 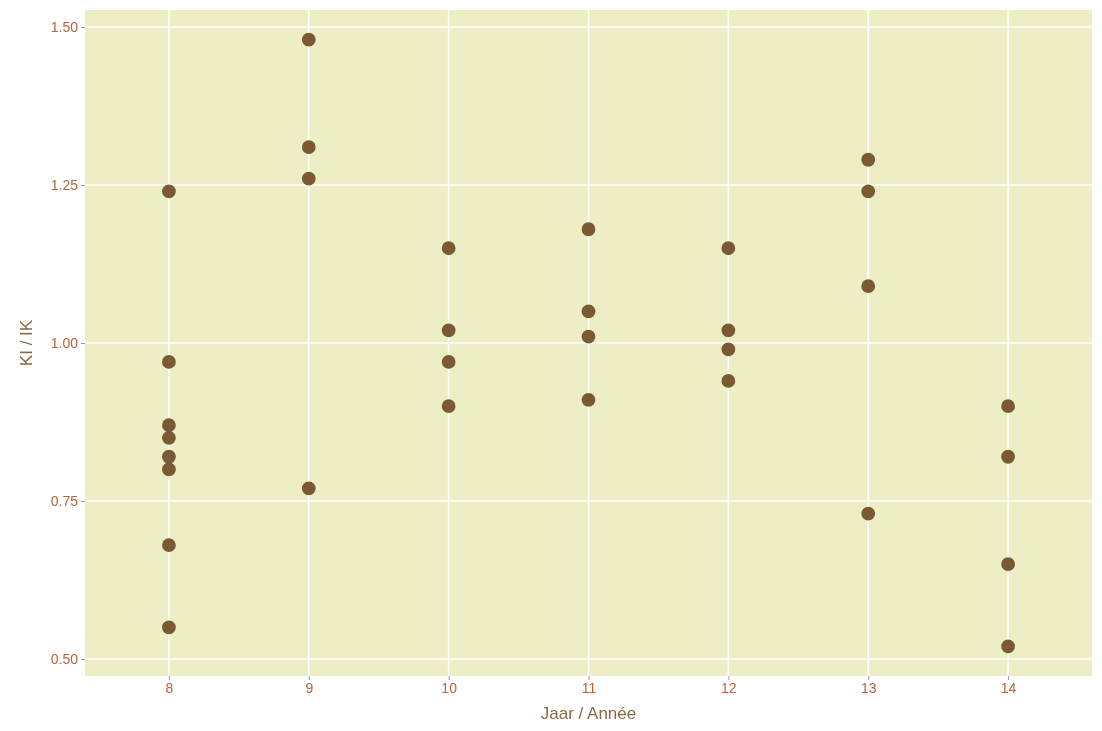 I want to click on y-tick-label: 1.00, so click(x=64, y=342).